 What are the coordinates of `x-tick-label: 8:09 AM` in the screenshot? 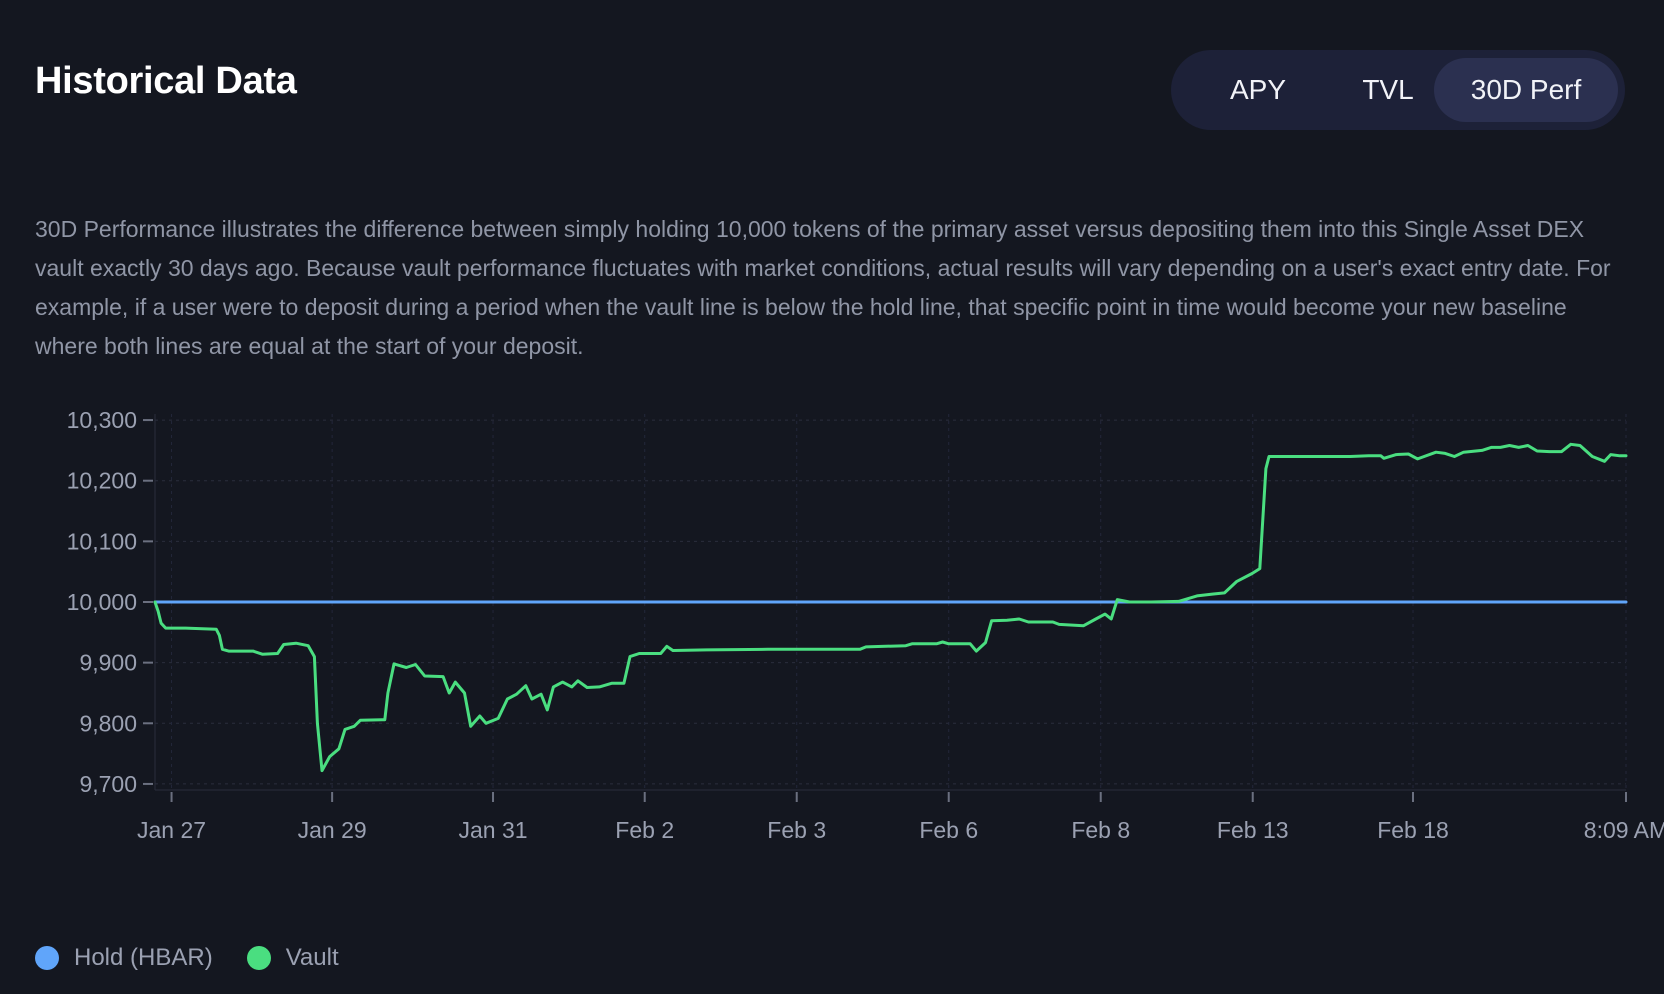 It's located at (1624, 830).